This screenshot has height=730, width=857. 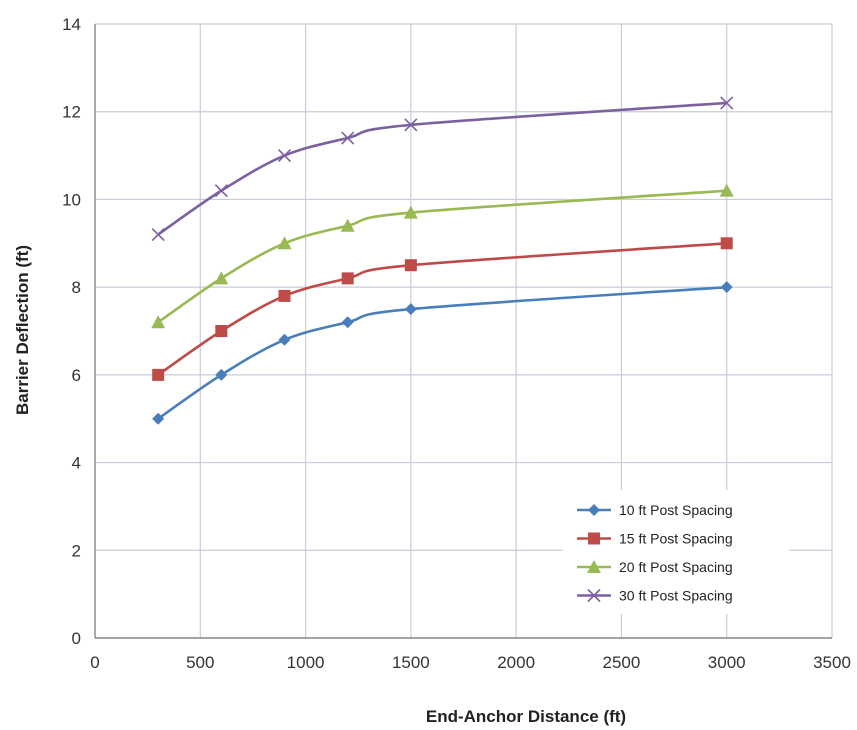 What do you see at coordinates (22, 330) in the screenshot?
I see `y-axis-title: Barrier Deflection (ft)` at bounding box center [22, 330].